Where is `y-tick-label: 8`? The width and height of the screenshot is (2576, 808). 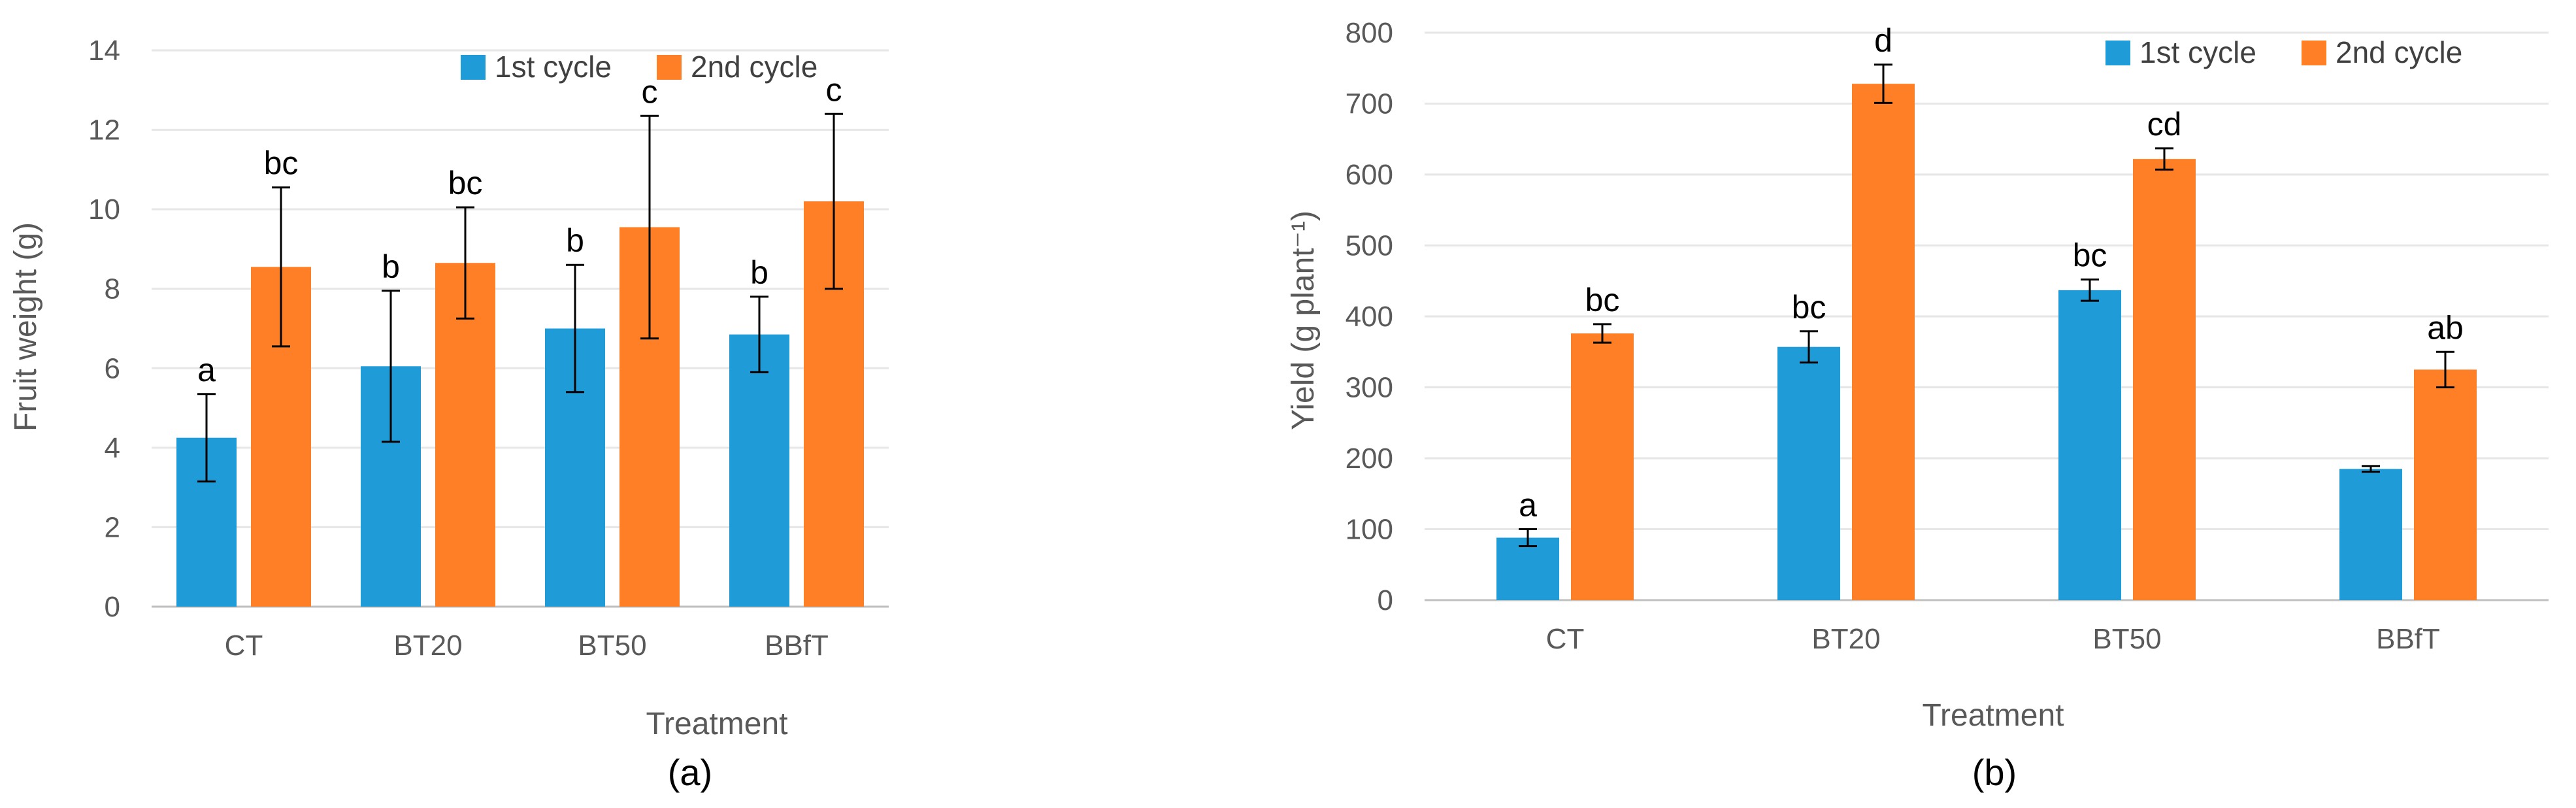
y-tick-label: 8 is located at coordinates (112, 289).